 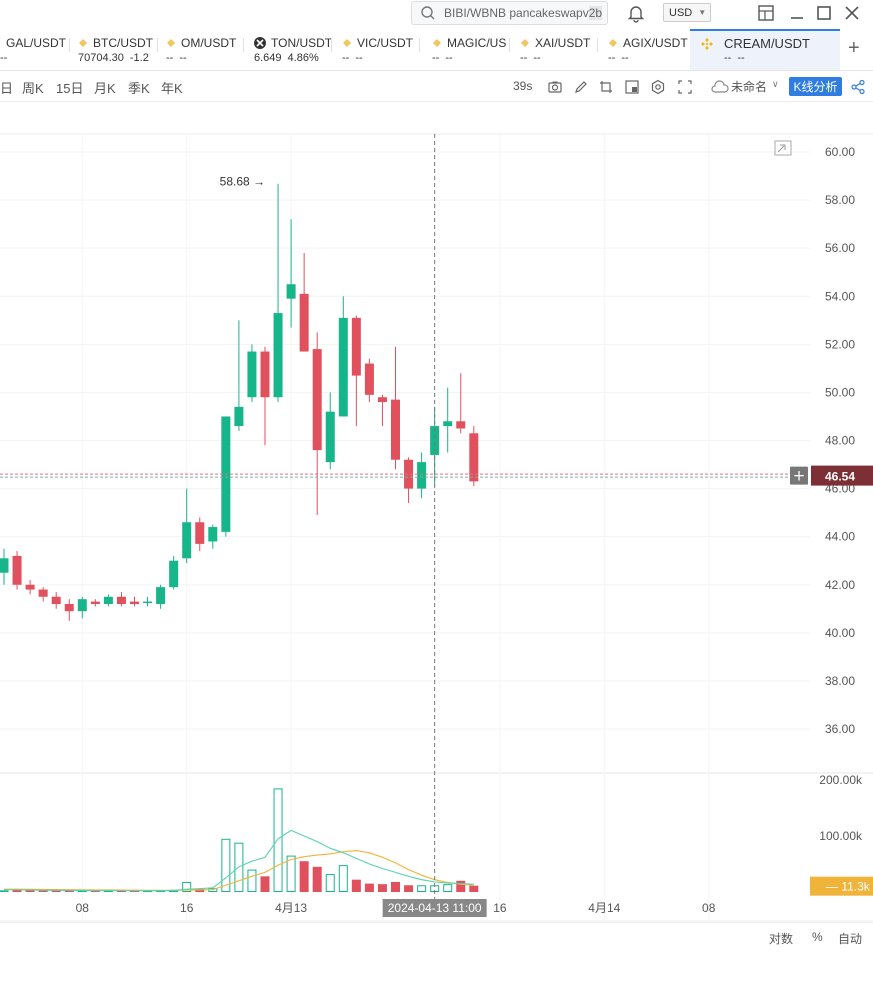 What do you see at coordinates (636, 13) in the screenshot?
I see `bell-icon` at bounding box center [636, 13].